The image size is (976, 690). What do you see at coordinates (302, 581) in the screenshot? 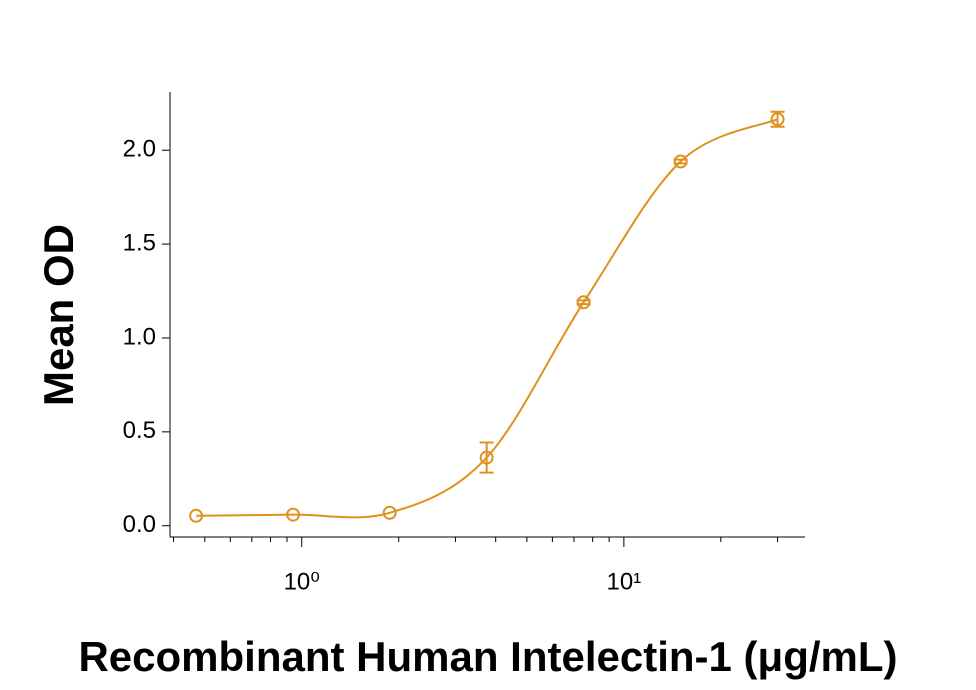
I see `x-tick-label: 10⁰` at bounding box center [302, 581].